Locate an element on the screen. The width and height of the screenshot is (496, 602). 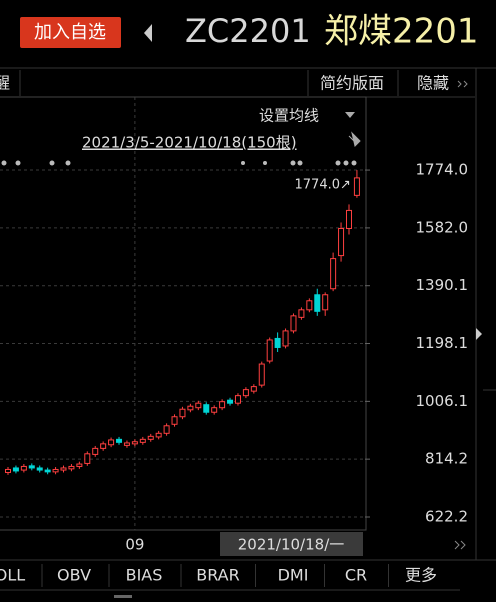
cursor-date-box is located at coordinates (291, 544).